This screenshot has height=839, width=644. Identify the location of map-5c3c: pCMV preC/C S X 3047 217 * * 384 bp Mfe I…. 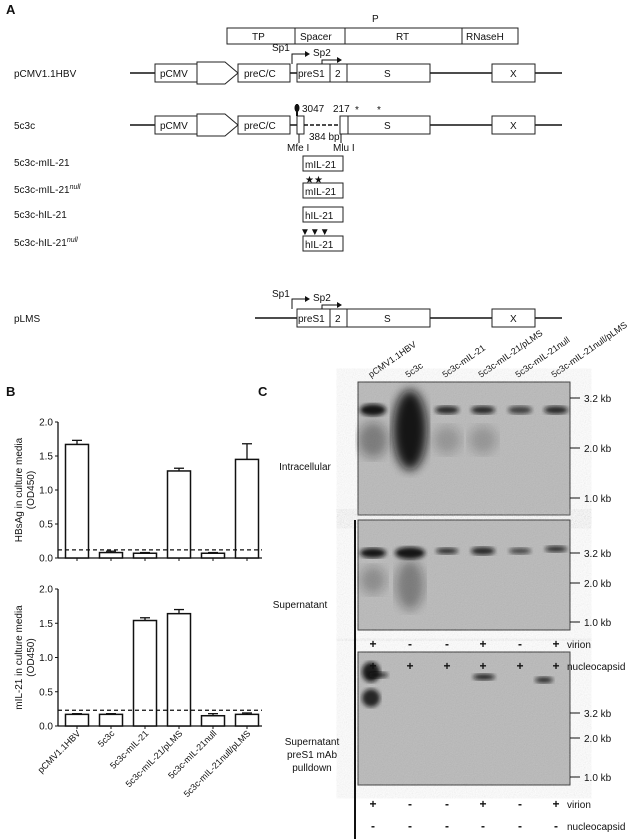
(346, 129).